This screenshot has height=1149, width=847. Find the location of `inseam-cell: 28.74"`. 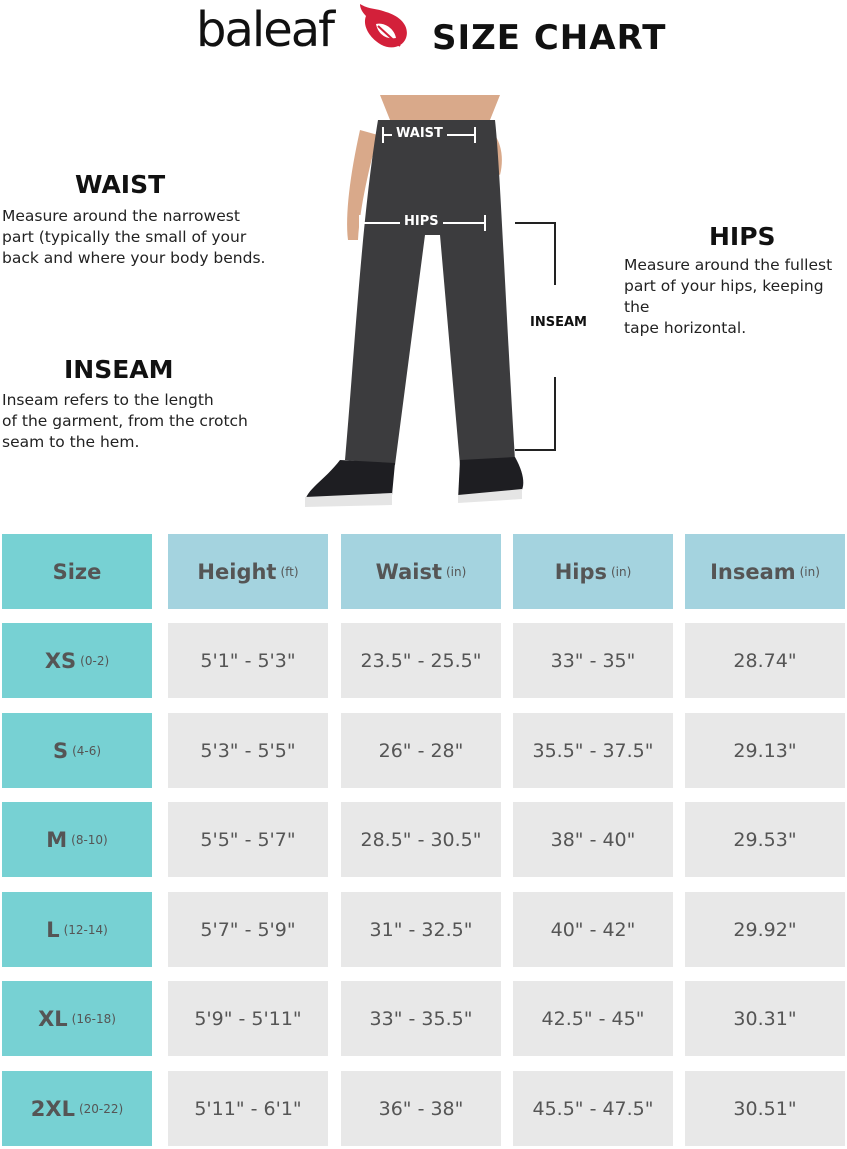

inseam-cell: 28.74" is located at coordinates (765, 660).